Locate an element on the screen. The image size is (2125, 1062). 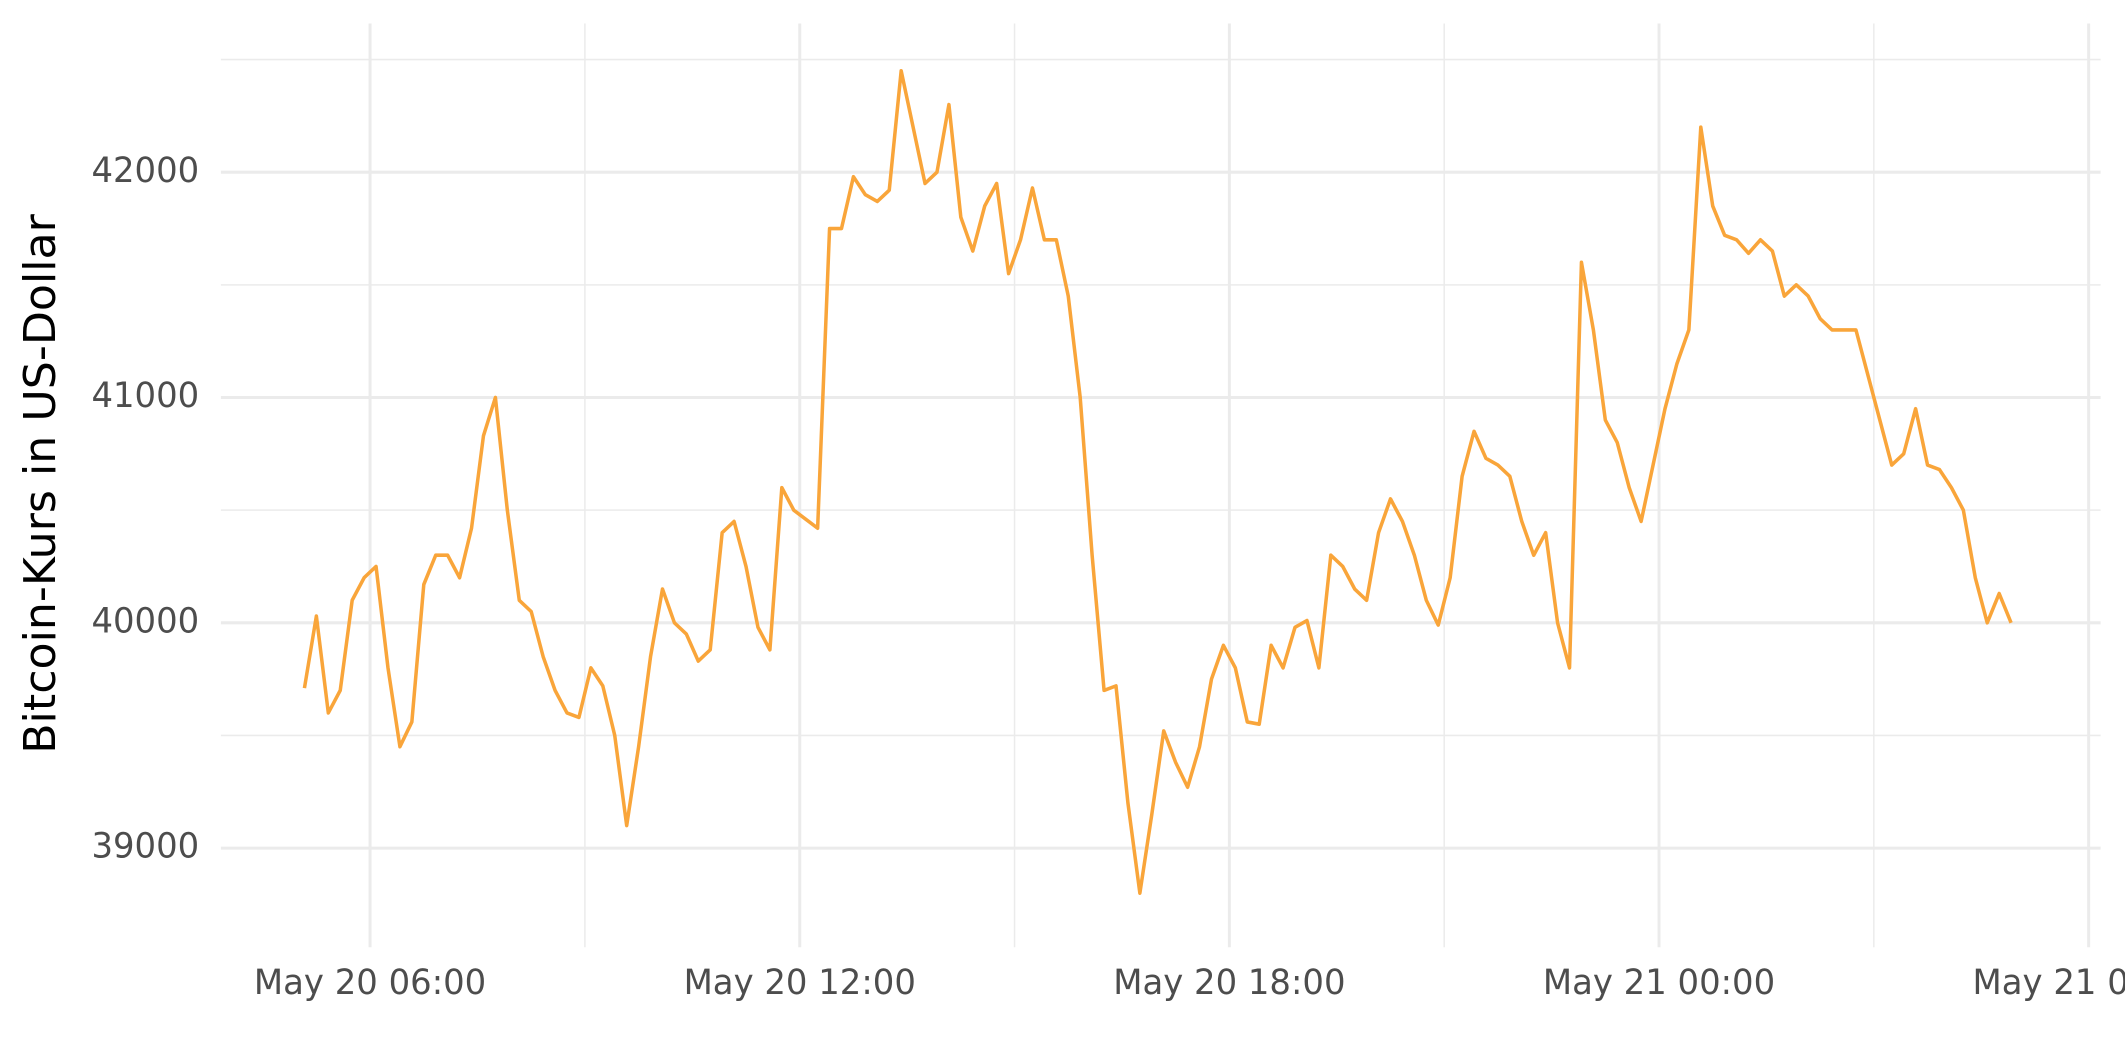
x-tick-label: May 20 06:00 is located at coordinates (370, 983).